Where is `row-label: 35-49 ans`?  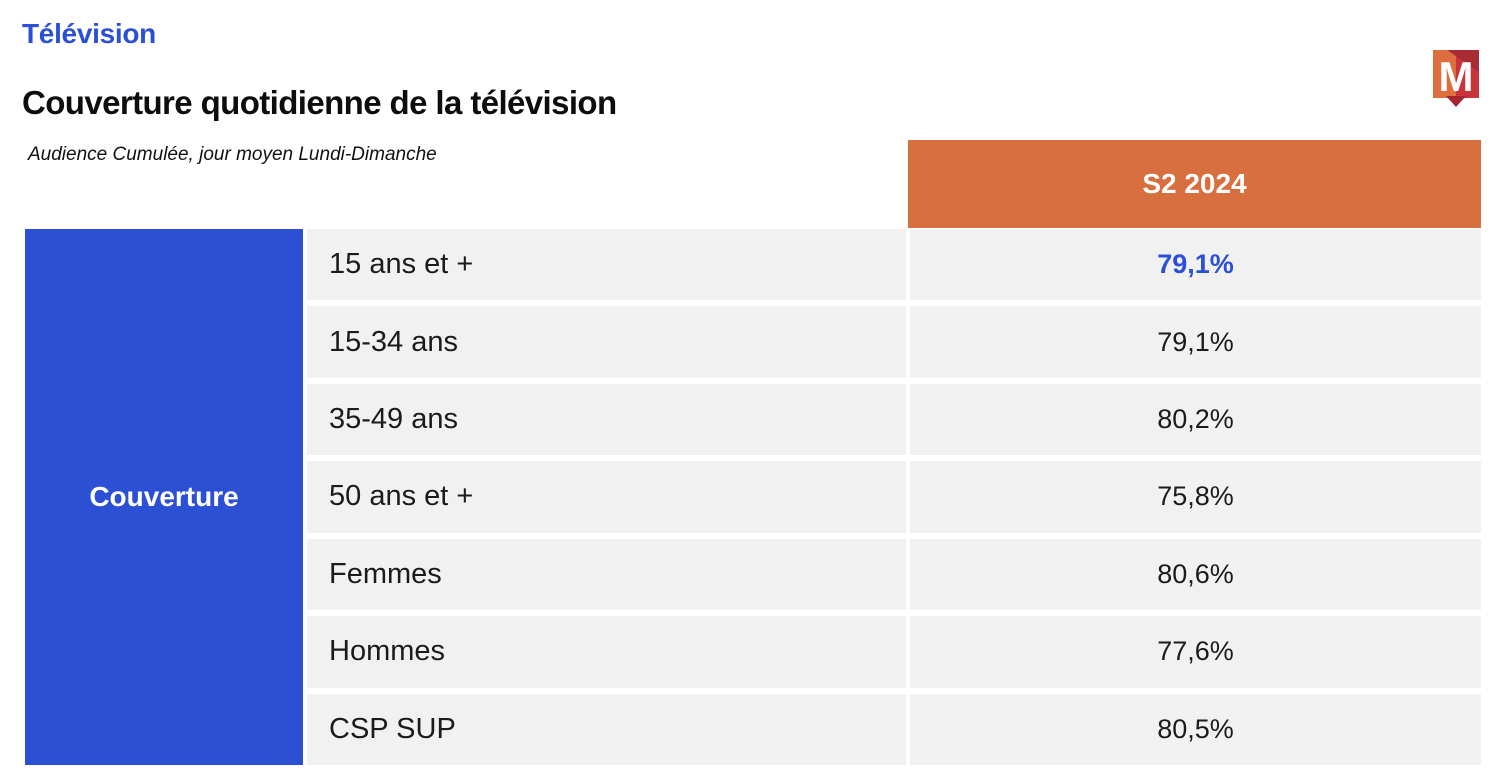 row-label: 35-49 ans is located at coordinates (606, 419).